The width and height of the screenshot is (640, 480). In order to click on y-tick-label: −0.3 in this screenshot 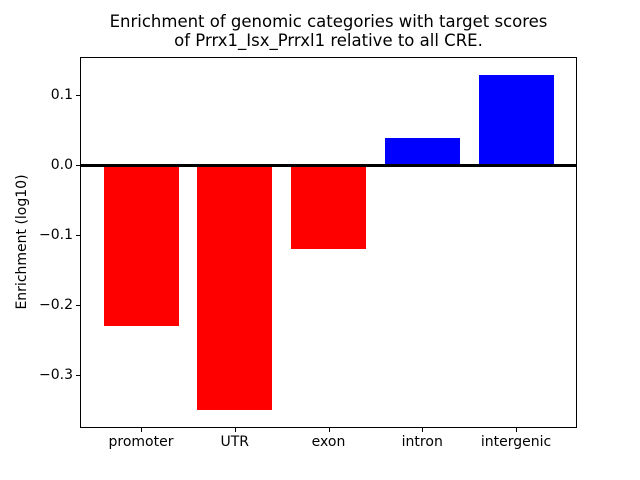, I will do `click(56, 374)`.